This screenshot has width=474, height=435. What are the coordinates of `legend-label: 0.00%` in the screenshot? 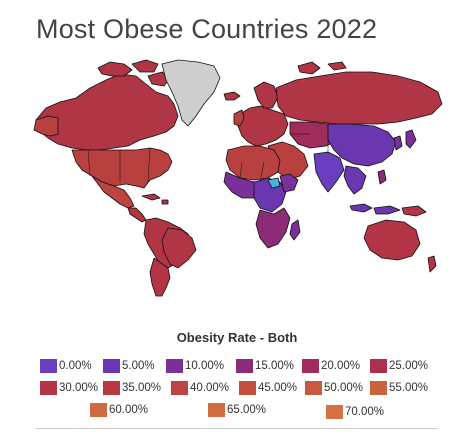 It's located at (75, 366).